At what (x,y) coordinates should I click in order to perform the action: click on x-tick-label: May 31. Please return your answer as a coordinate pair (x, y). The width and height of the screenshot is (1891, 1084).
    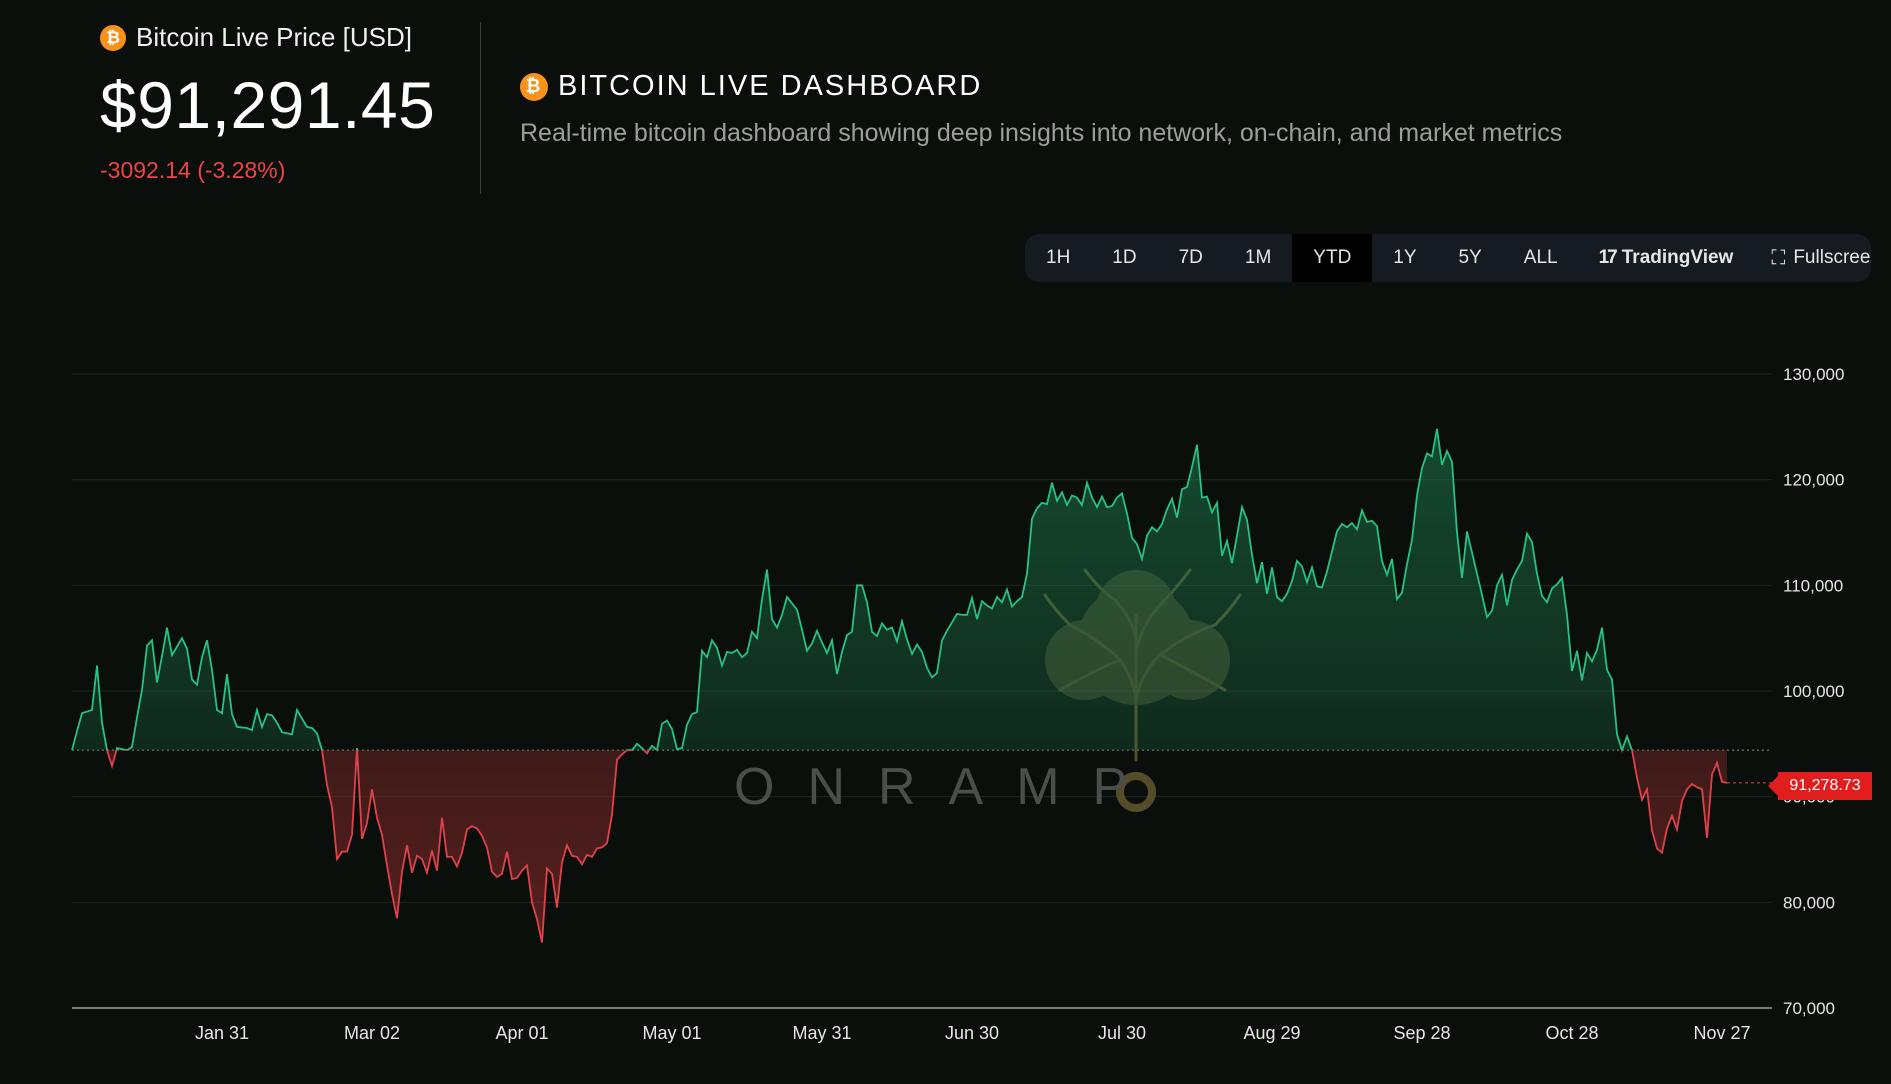
    Looking at the image, I should click on (821, 1033).